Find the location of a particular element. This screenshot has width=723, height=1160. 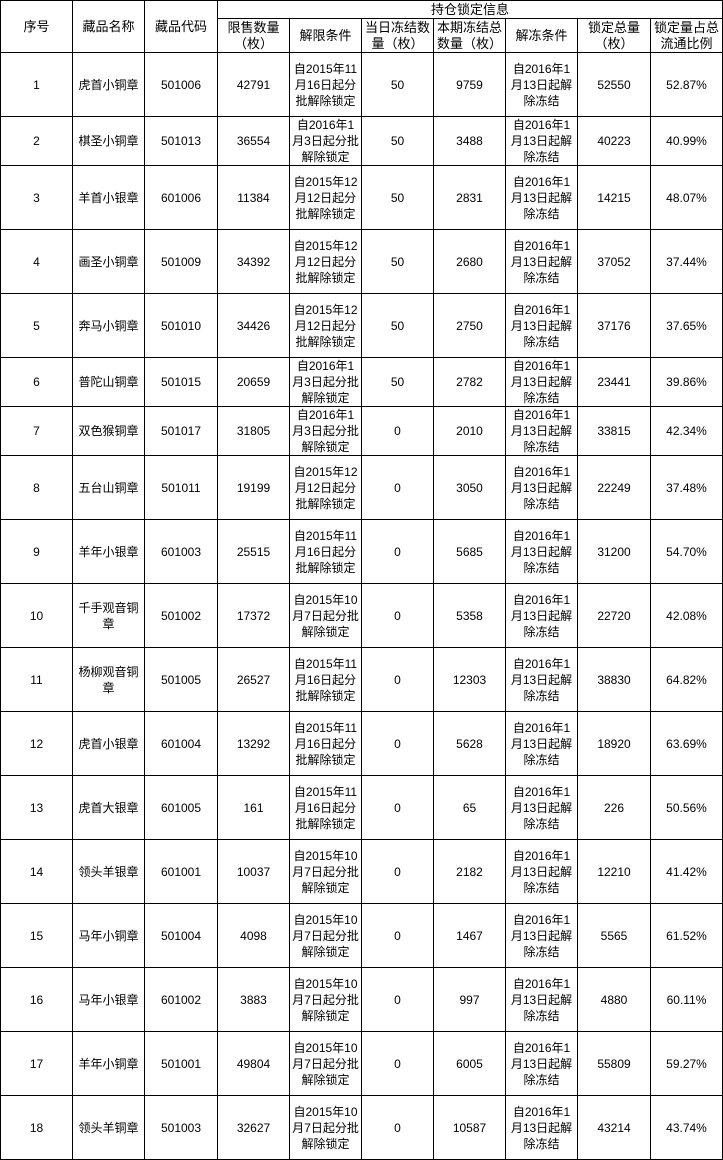

cell-name: 虎首大银章 is located at coordinates (108, 807).